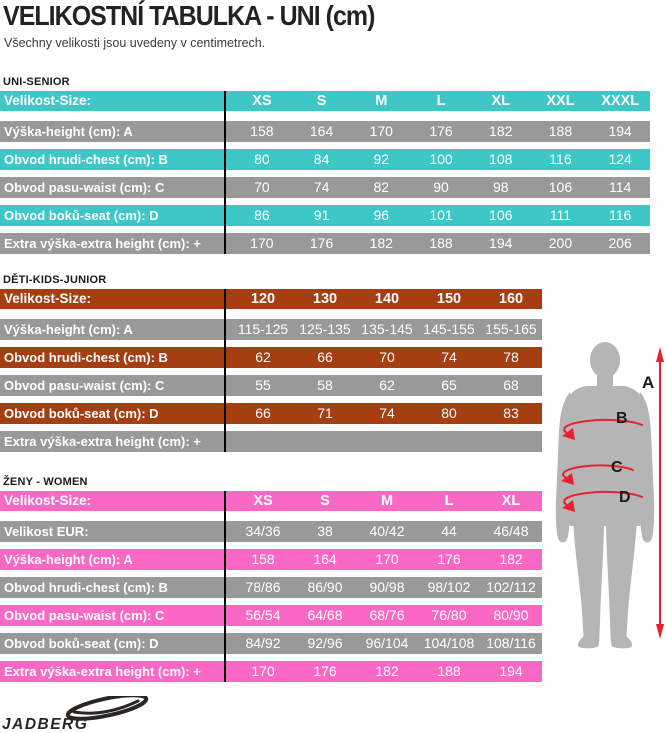 This screenshot has width=666, height=733. I want to click on value-cell: 64/68, so click(325, 615).